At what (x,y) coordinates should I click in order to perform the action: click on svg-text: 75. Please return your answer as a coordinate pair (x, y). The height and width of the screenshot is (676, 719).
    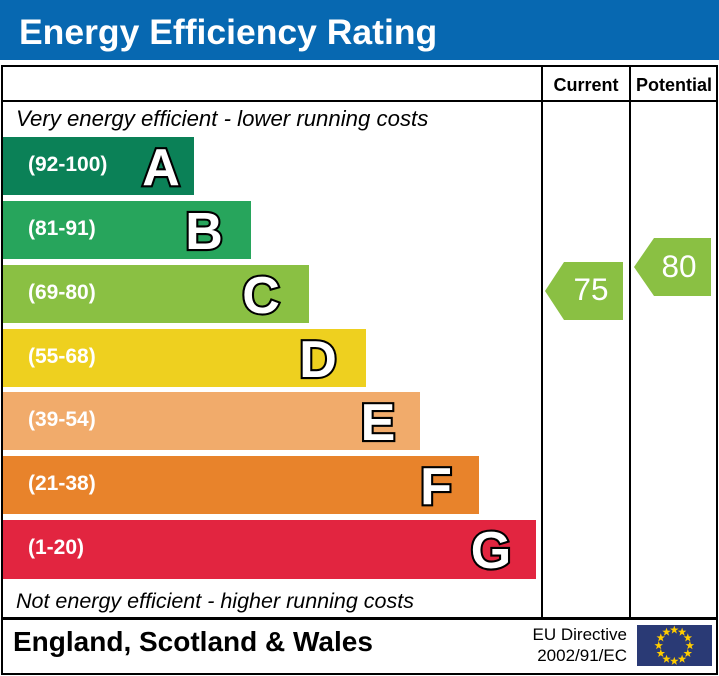
    Looking at the image, I should click on (590, 289).